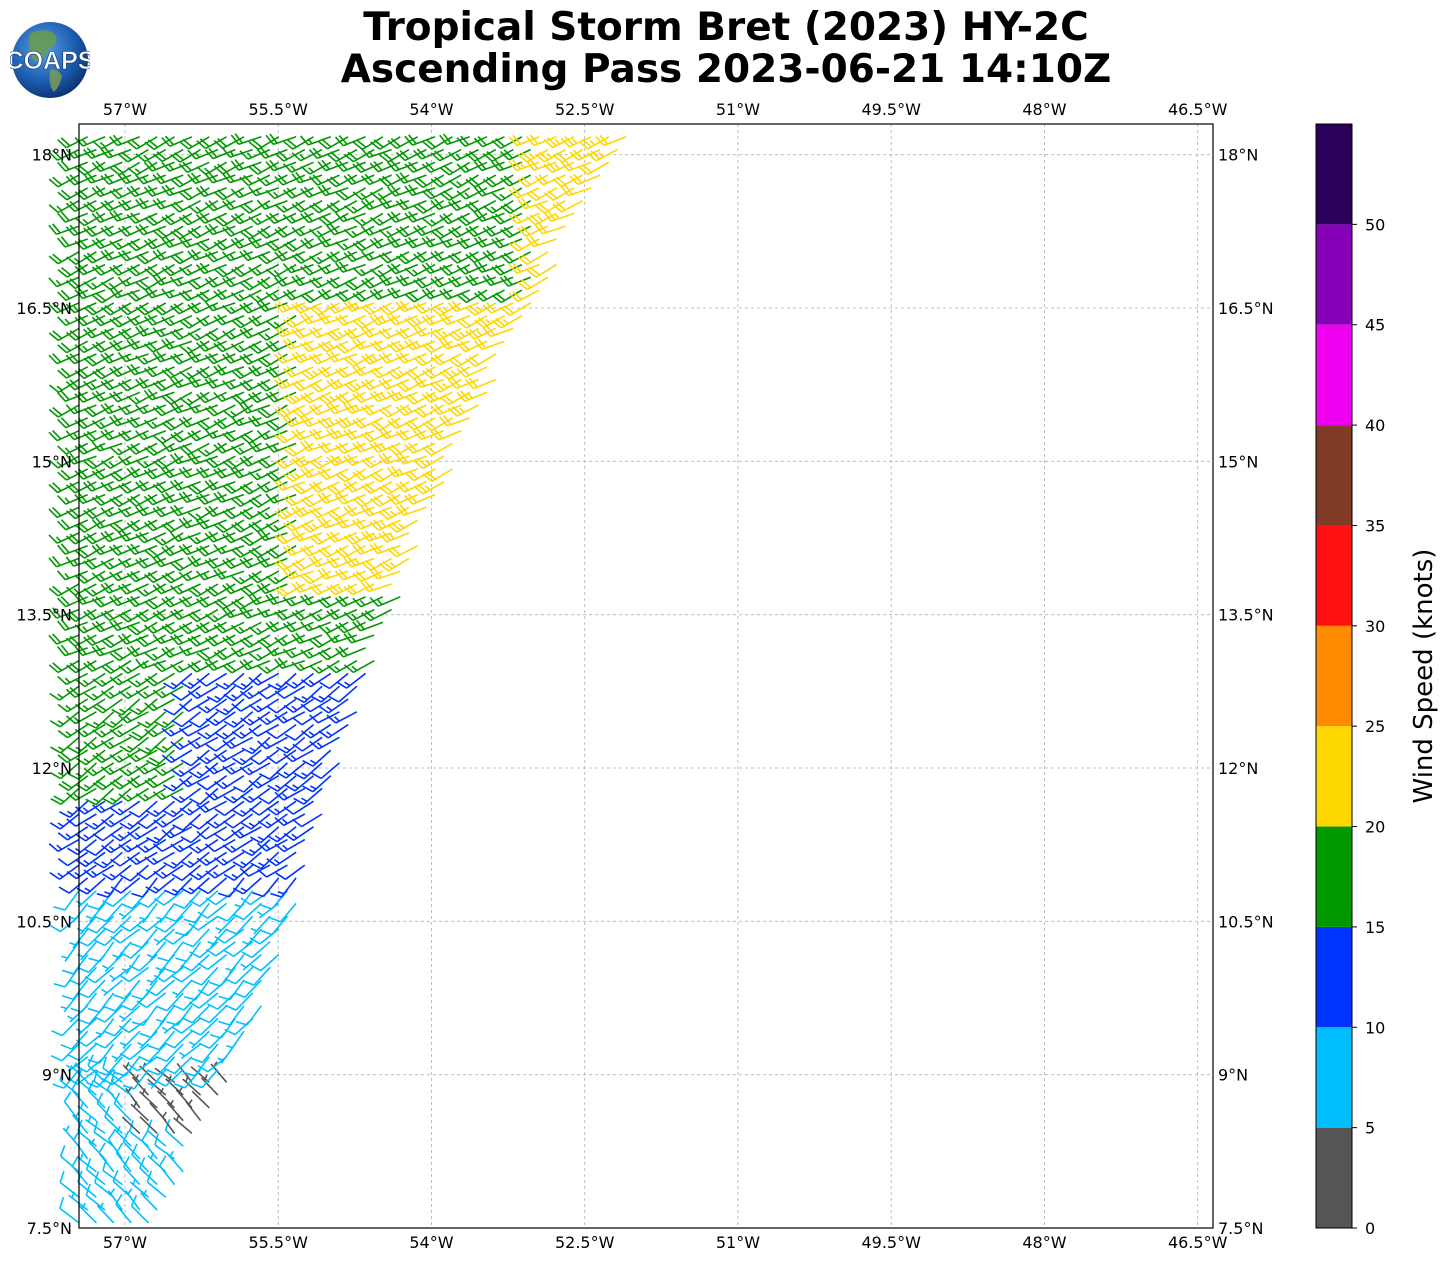 The image size is (1452, 1264). Describe the element at coordinates (1370, 1228) in the screenshot. I see `colorbar-tick-label: 0` at that location.